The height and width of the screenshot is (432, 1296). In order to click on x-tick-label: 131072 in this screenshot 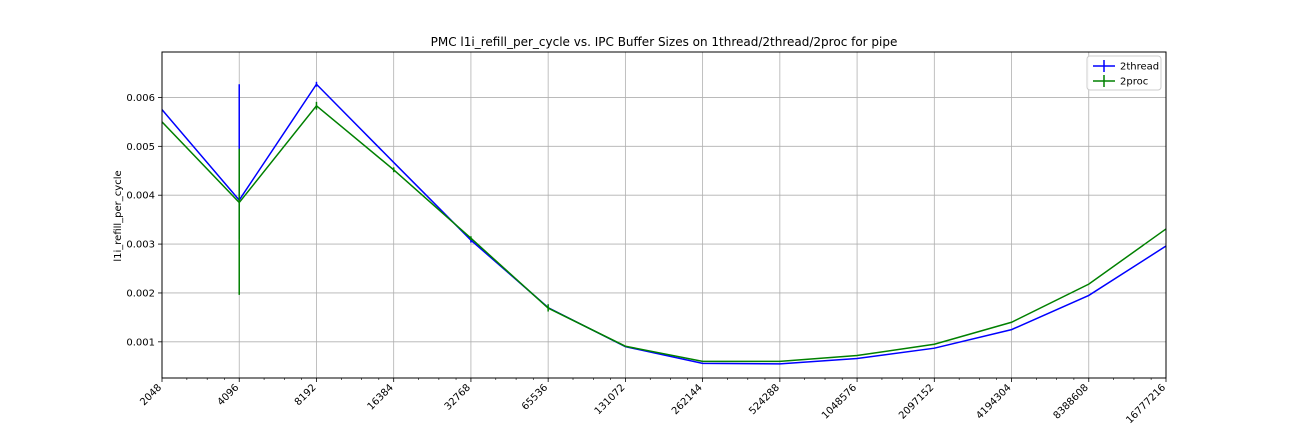, I will do `click(610, 399)`.